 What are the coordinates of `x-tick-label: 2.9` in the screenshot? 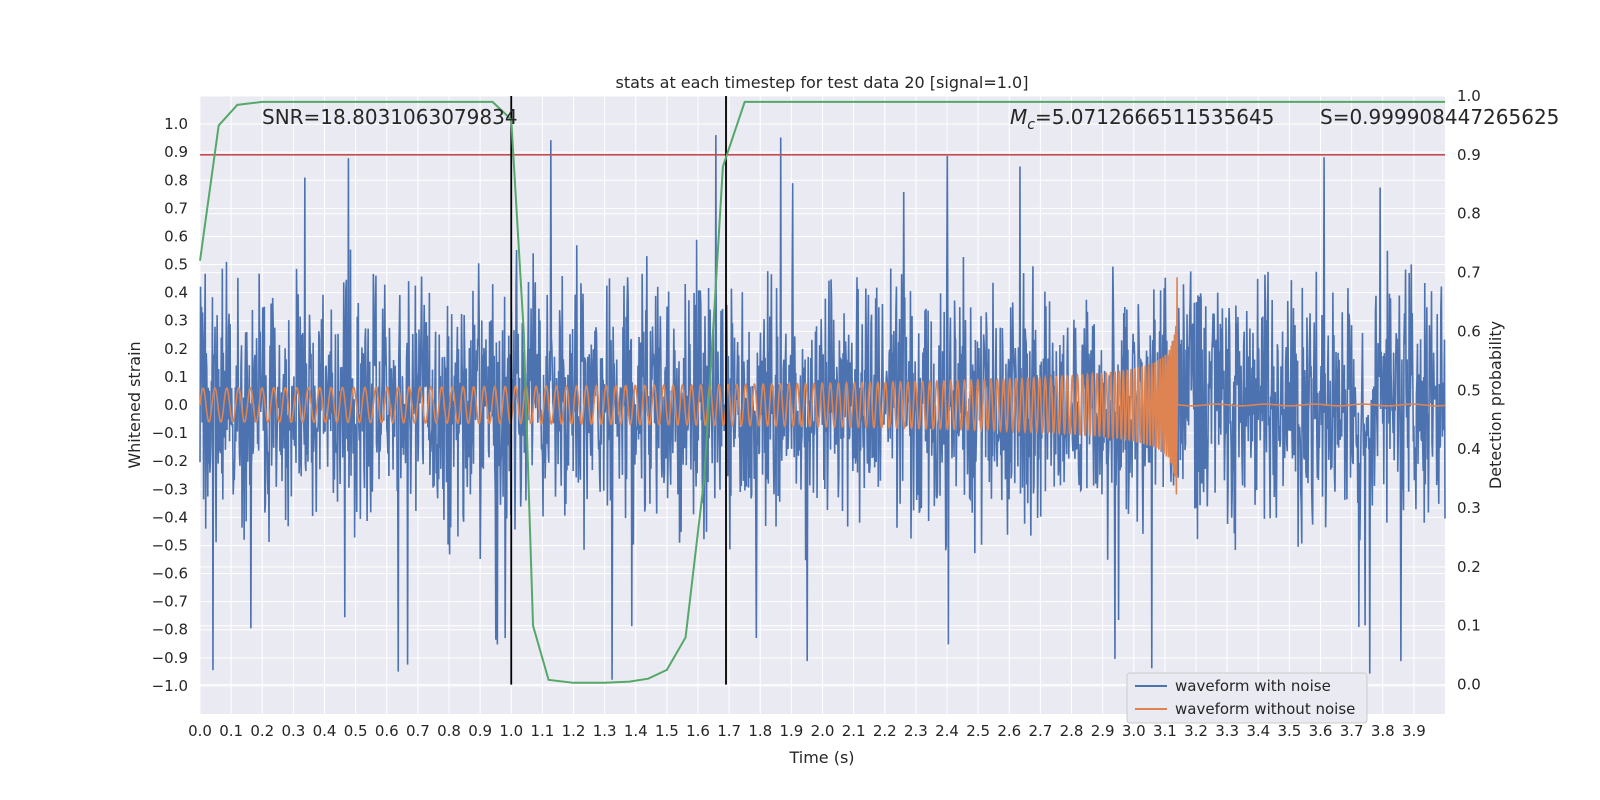 It's located at (1103, 731).